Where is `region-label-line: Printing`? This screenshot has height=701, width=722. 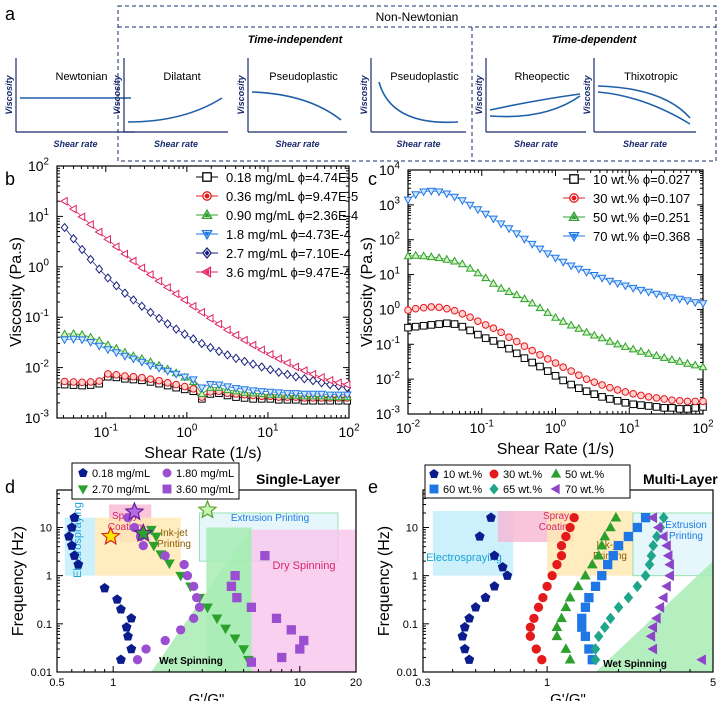
region-label-line: Printing is located at coordinates (686, 536).